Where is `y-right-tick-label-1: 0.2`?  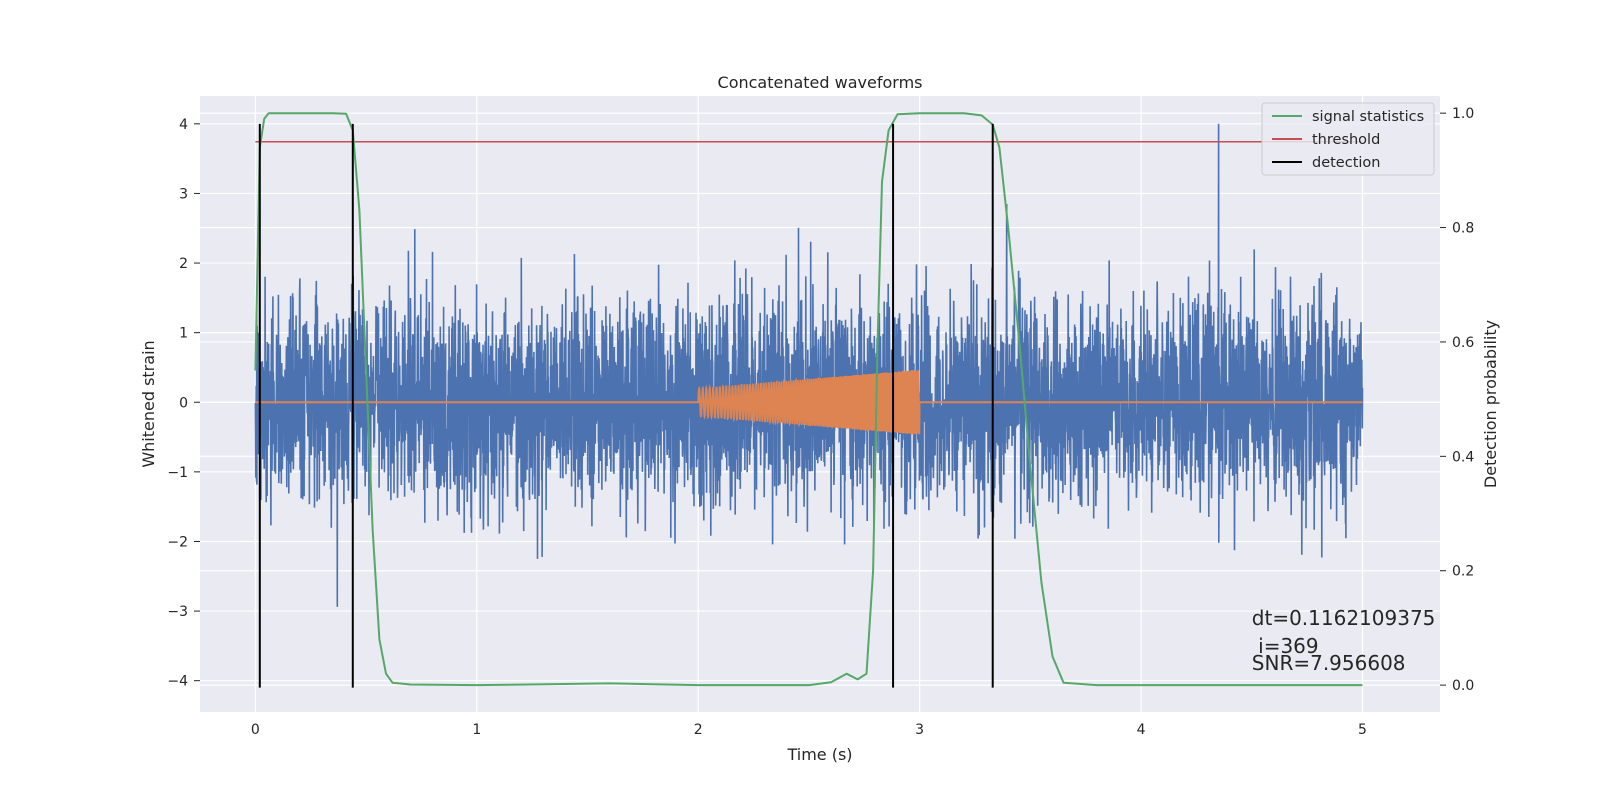
y-right-tick-label-1: 0.2 is located at coordinates (1463, 572).